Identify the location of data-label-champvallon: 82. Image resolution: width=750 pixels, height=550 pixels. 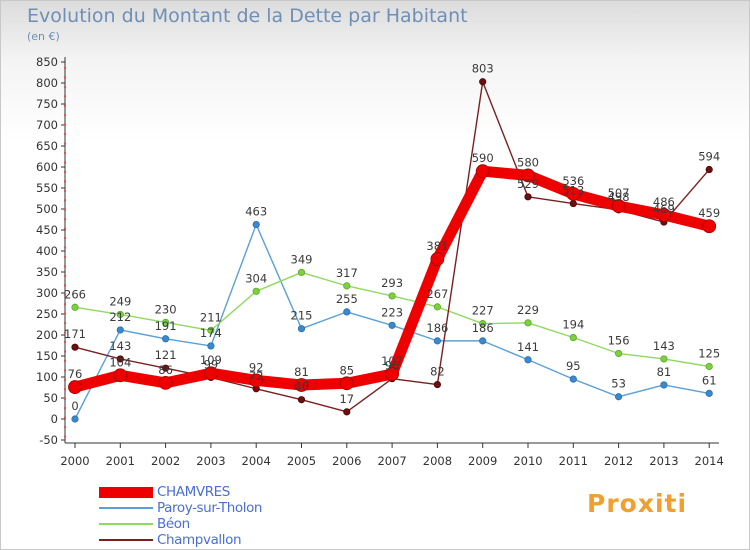
(437, 372).